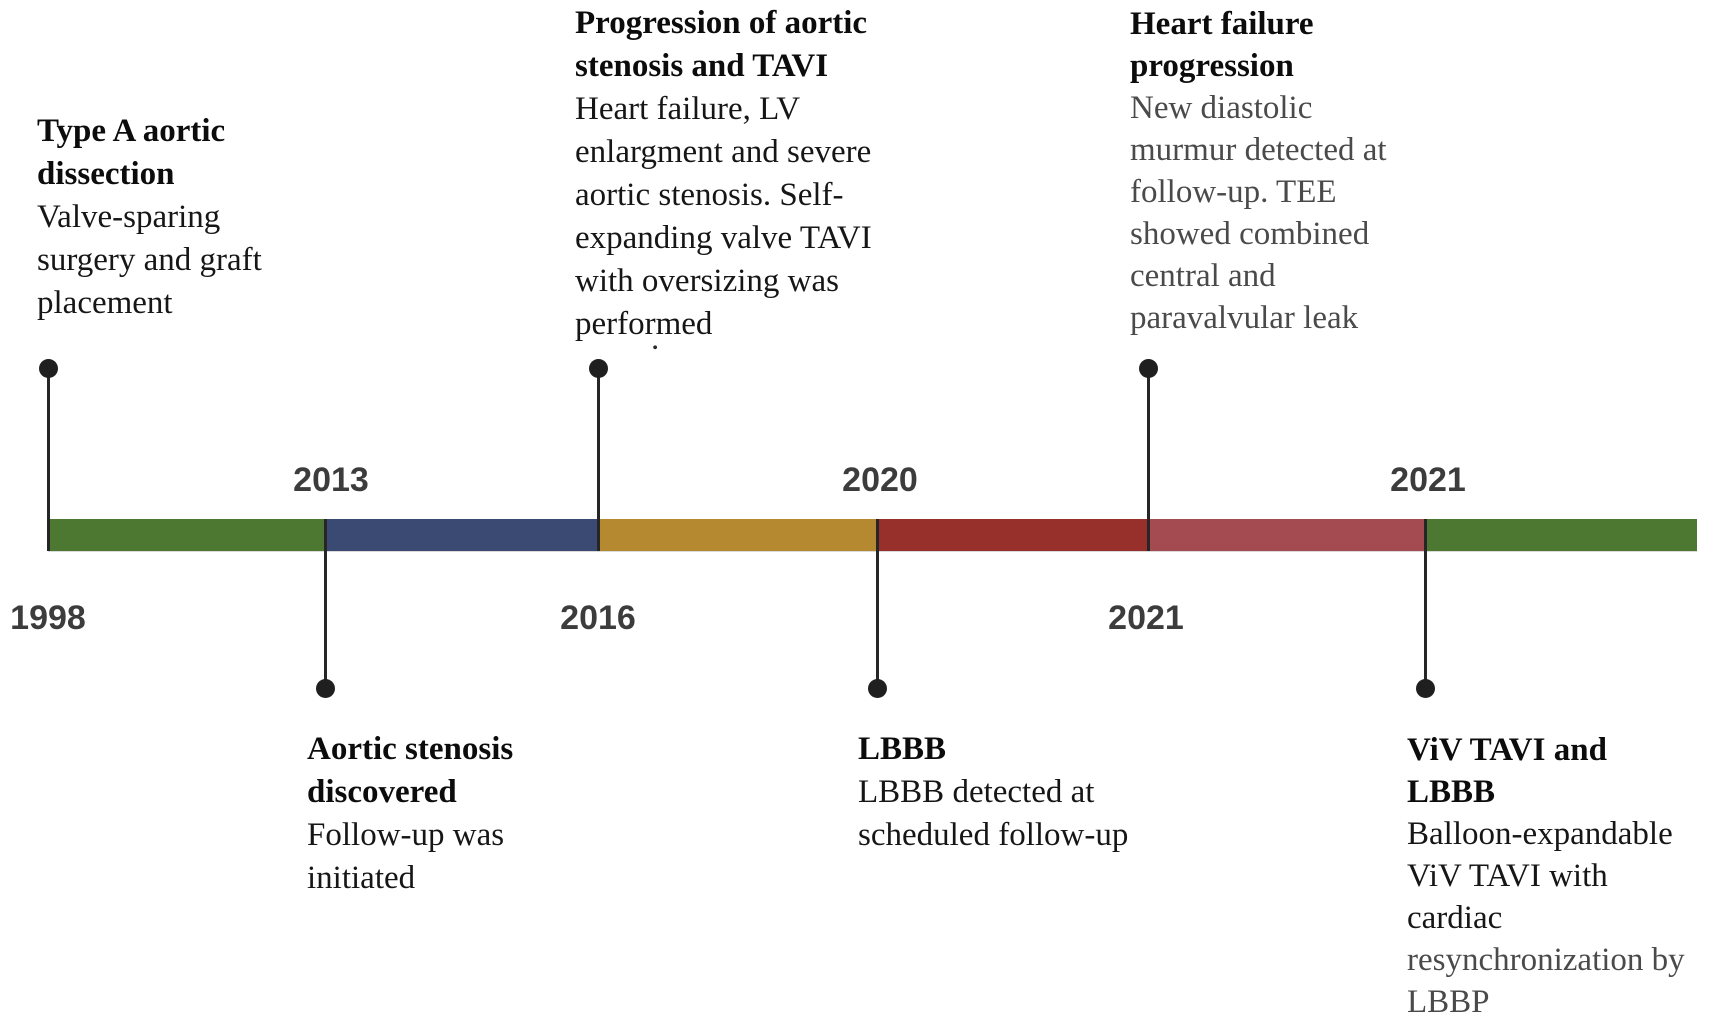 The width and height of the screenshot is (1717, 1018). What do you see at coordinates (598, 618) in the screenshot?
I see `year-label-2016: 2016` at bounding box center [598, 618].